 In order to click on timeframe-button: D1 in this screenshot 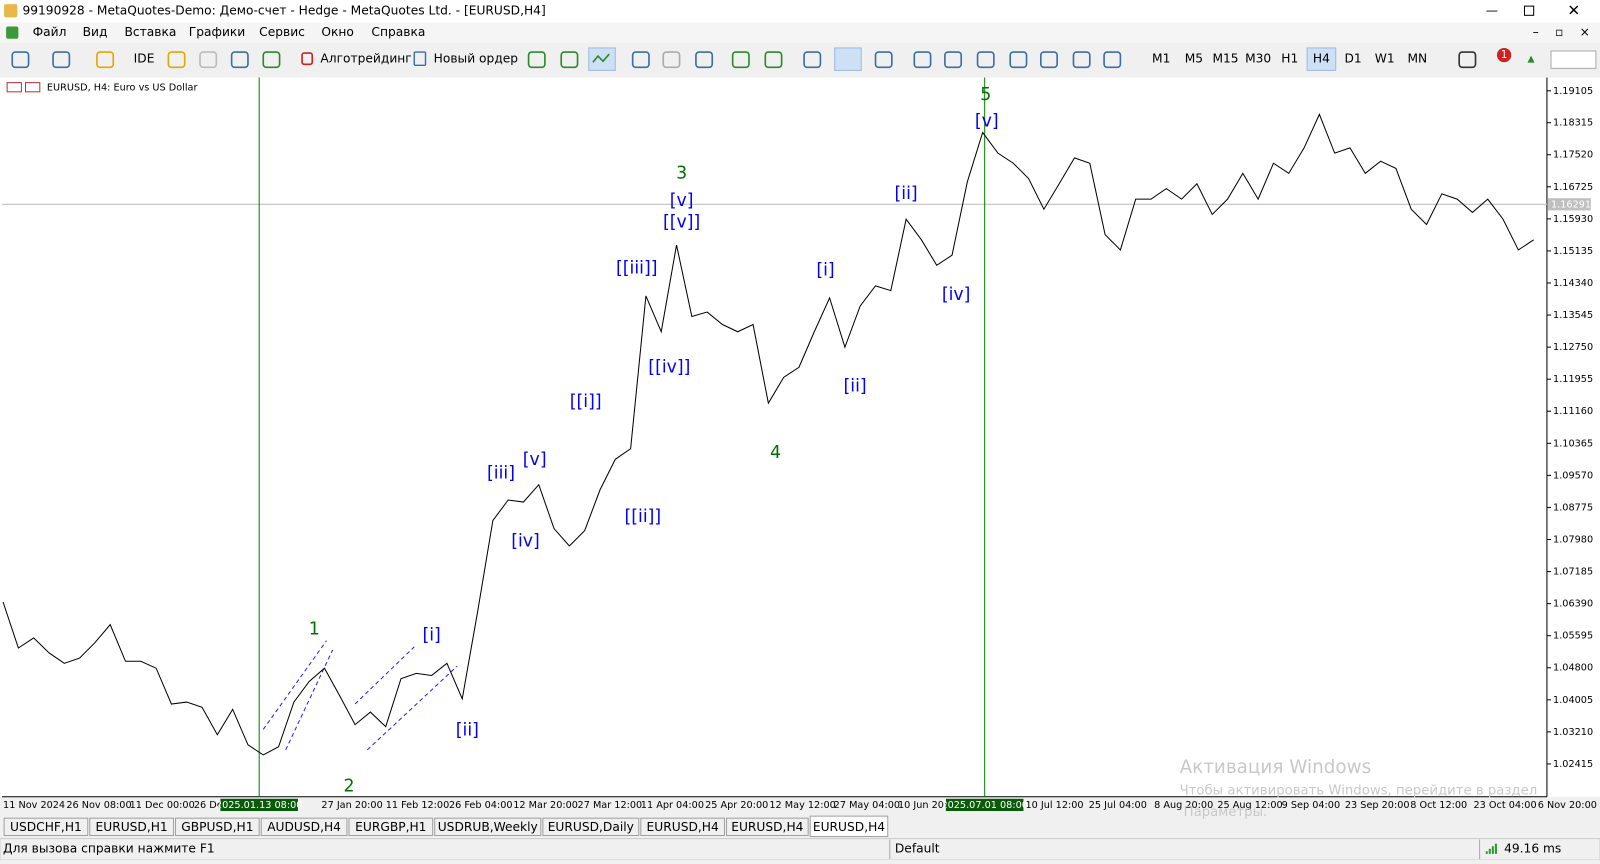, I will do `click(1352, 59)`.